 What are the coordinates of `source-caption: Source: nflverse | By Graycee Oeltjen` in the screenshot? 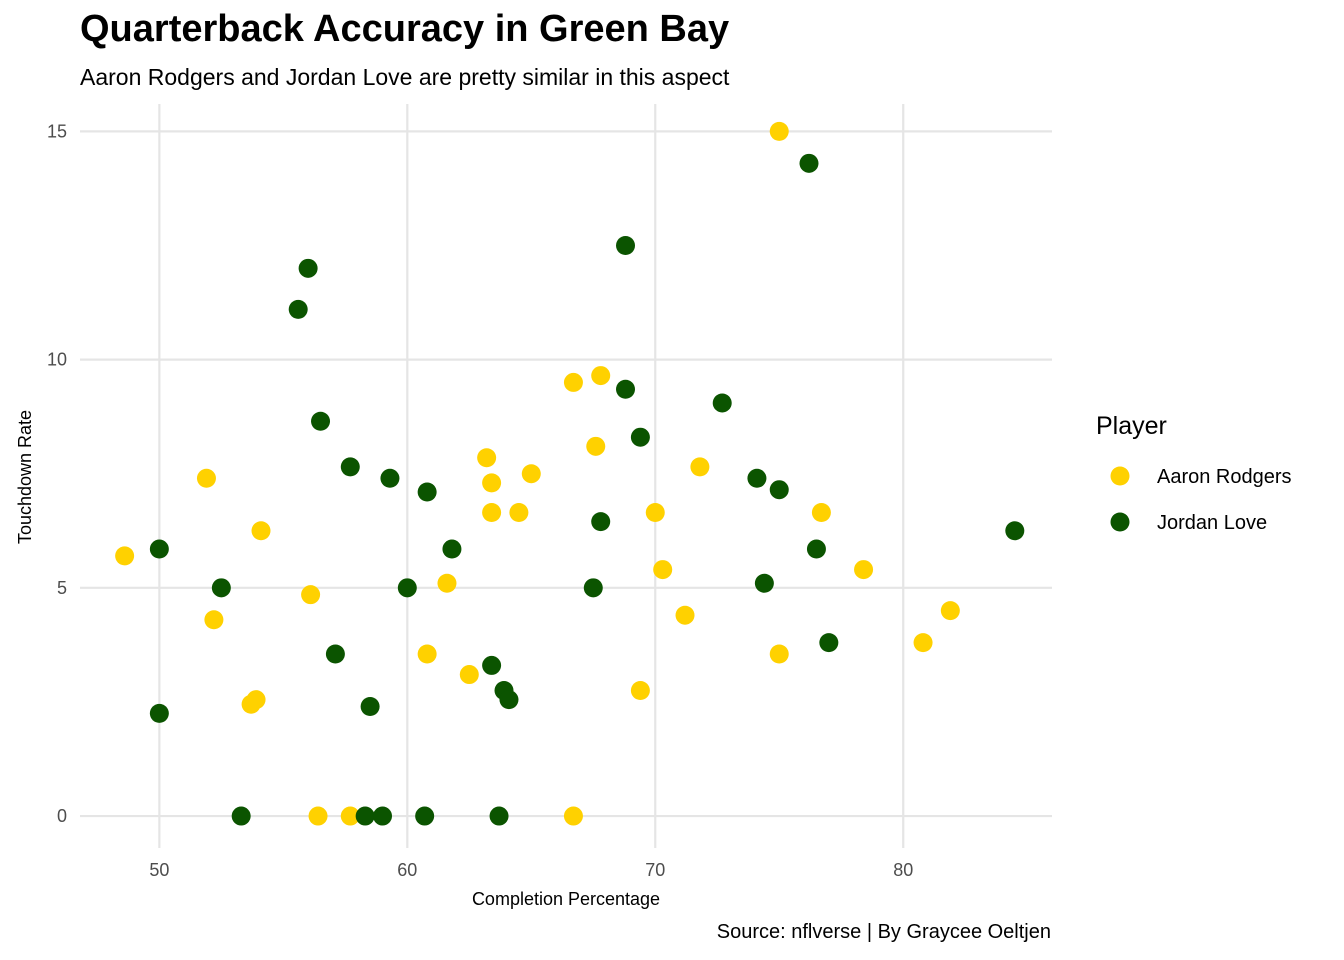 It's located at (883, 932).